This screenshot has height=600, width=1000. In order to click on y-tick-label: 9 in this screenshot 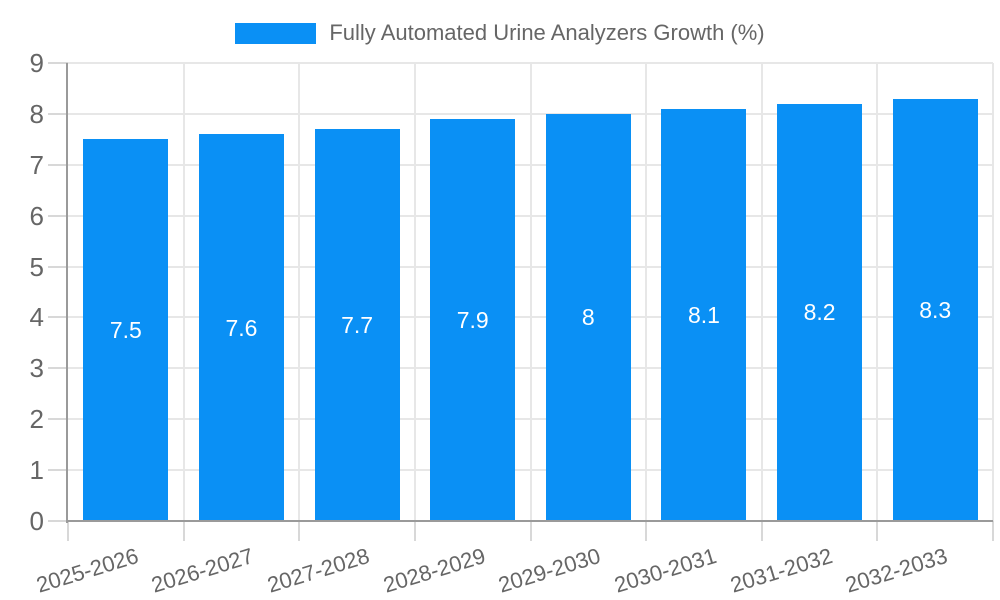, I will do `click(36, 63)`.